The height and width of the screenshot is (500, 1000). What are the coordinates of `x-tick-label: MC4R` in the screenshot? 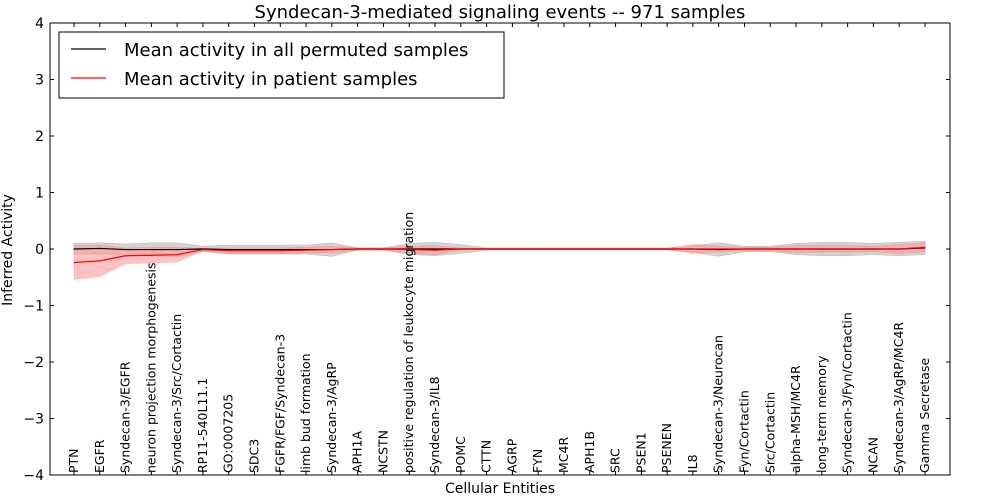 It's located at (563, 455).